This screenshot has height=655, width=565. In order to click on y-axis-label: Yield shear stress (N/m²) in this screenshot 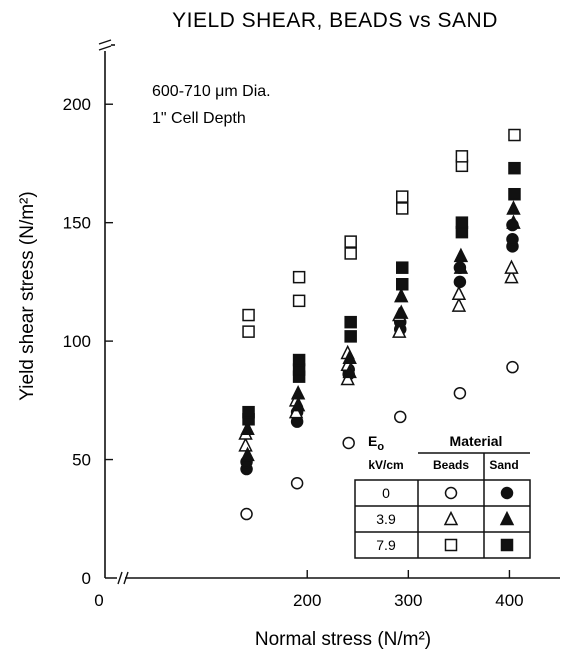, I will do `click(27, 295)`.